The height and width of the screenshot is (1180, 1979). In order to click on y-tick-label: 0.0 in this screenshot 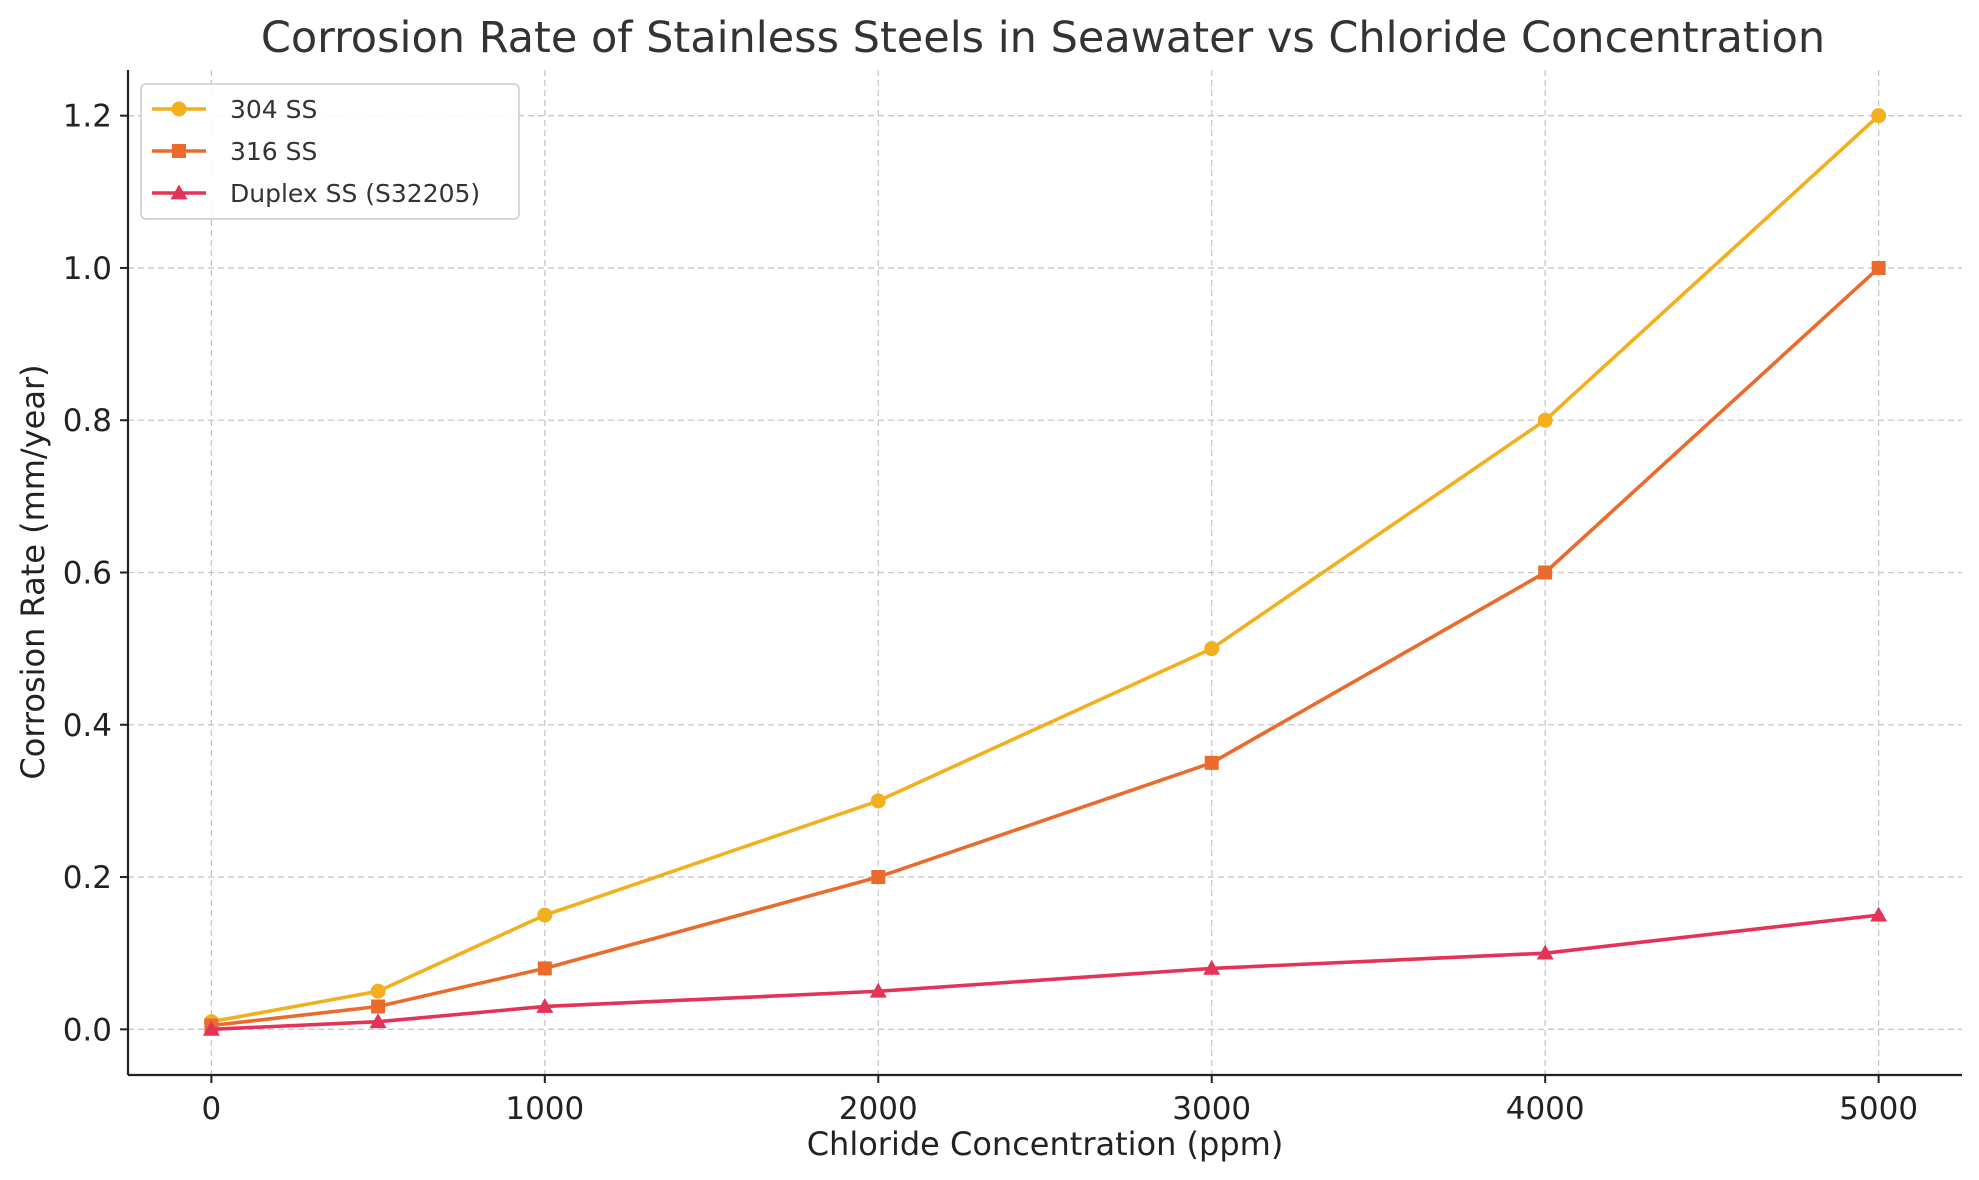, I will do `click(87, 1030)`.